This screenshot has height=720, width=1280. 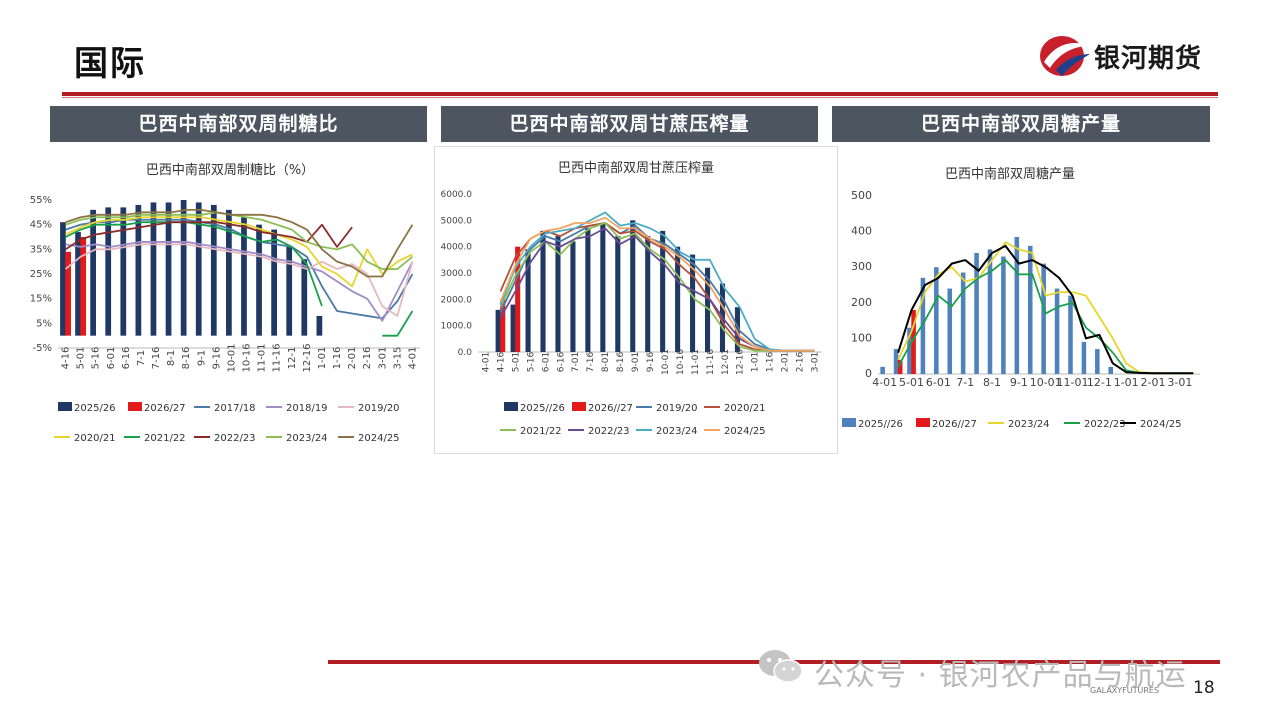 What do you see at coordinates (457, 221) in the screenshot?
I see `y-tick-label: 5000.0` at bounding box center [457, 221].